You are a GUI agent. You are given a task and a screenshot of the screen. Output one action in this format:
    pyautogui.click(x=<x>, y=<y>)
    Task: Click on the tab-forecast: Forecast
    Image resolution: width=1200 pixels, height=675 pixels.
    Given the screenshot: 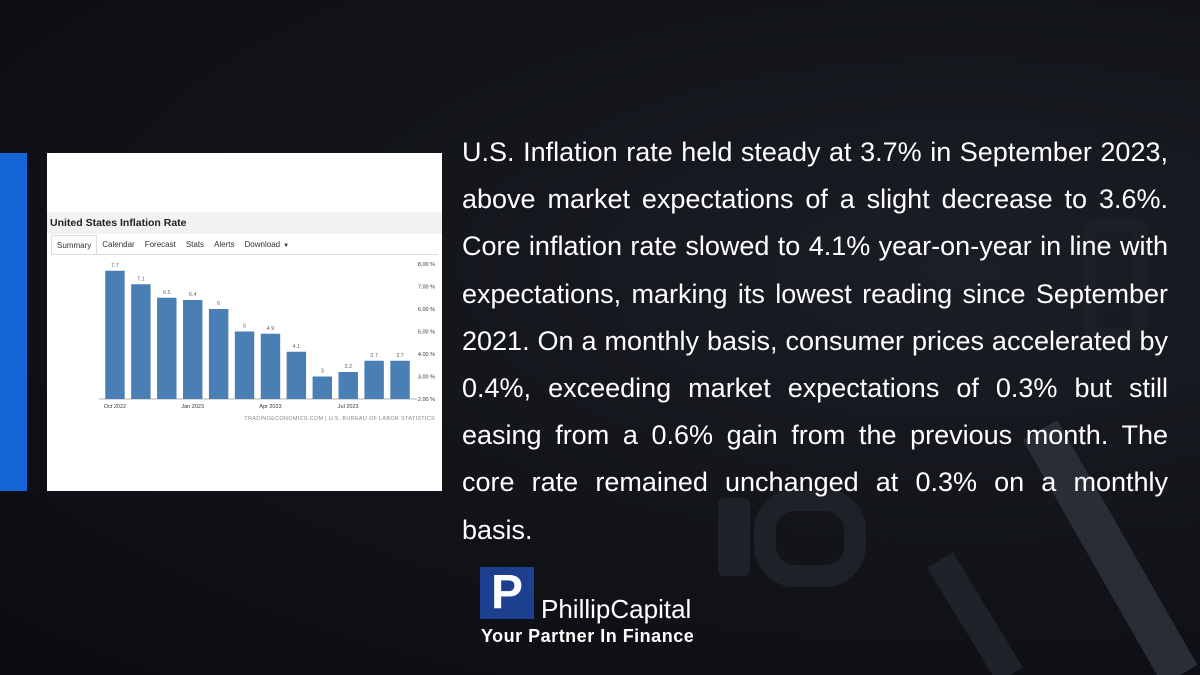 What is the action you would take?
    pyautogui.click(x=160, y=244)
    